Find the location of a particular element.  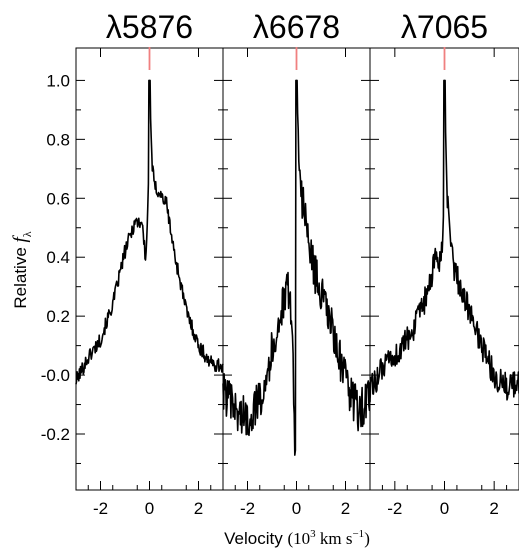

y-tick-label: 0.4 is located at coordinates (58, 257).